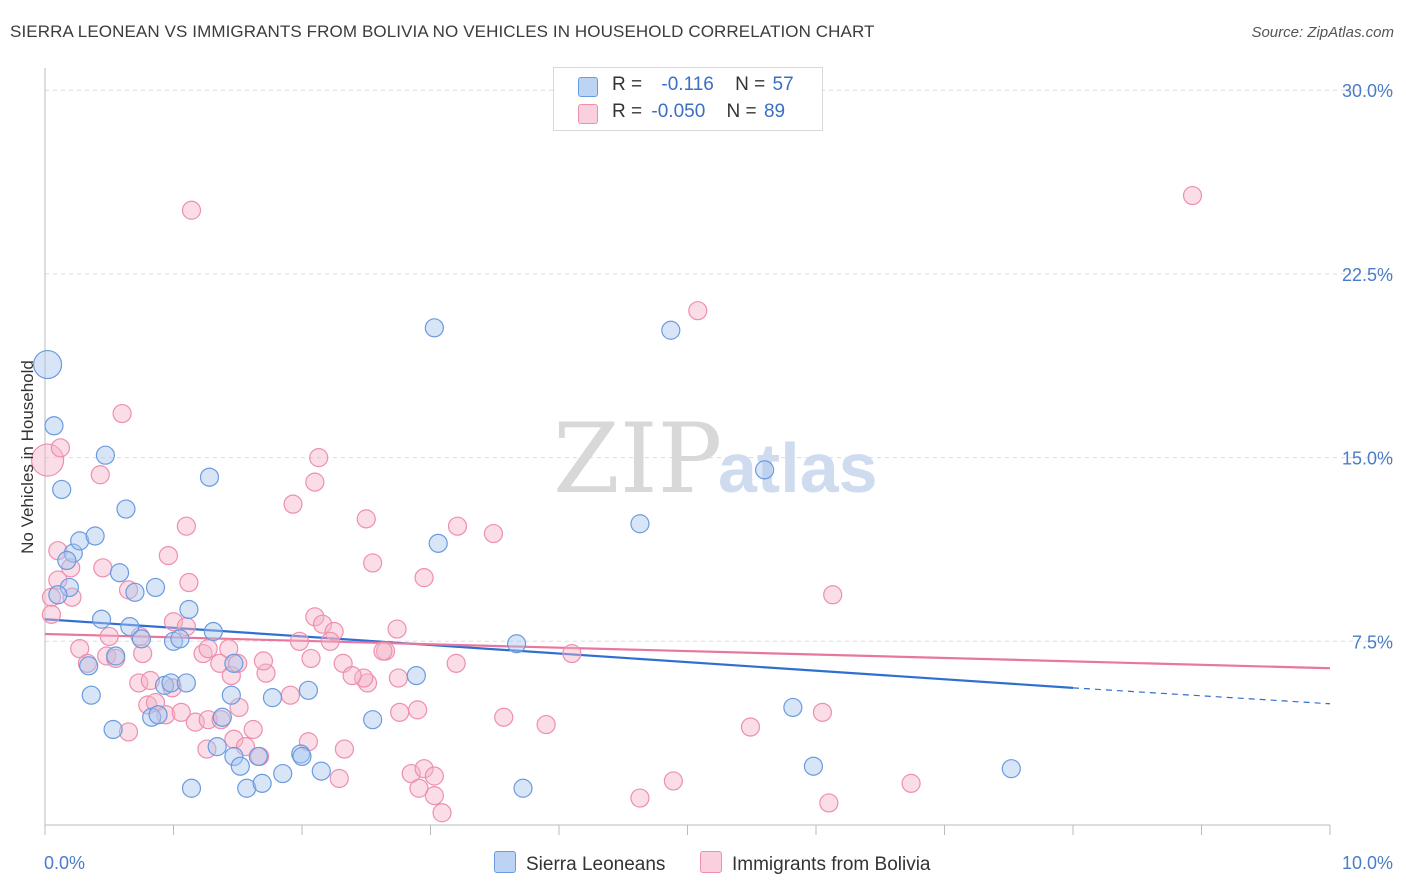 The image size is (1406, 892). I want to click on y-tick-label: 15.0%, so click(1367, 459).